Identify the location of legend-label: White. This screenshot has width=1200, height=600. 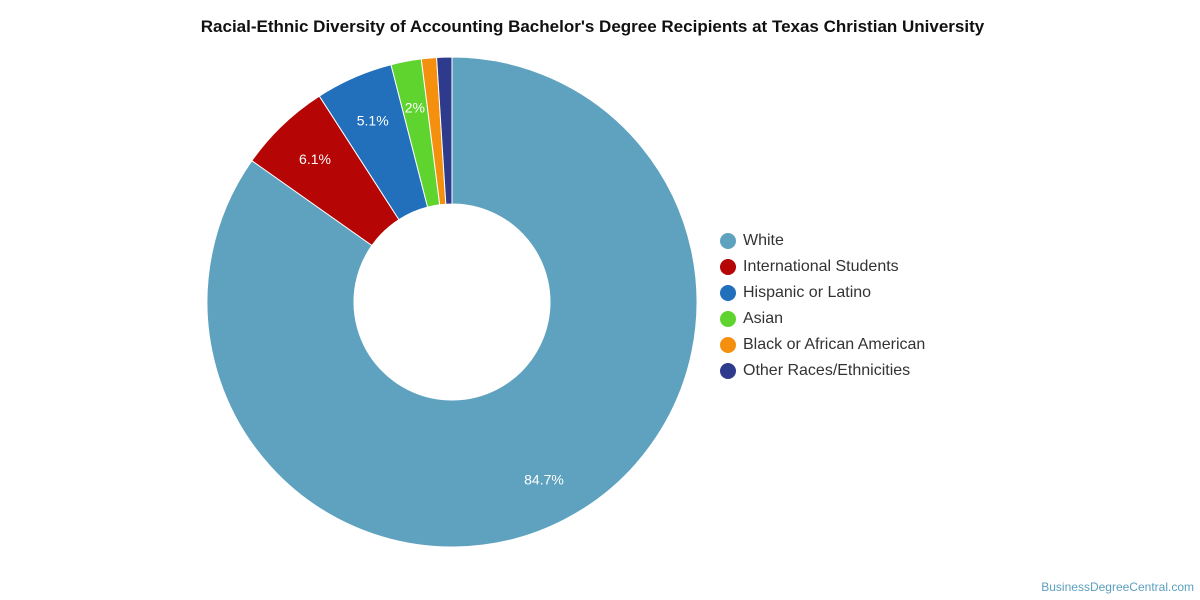
(763, 240).